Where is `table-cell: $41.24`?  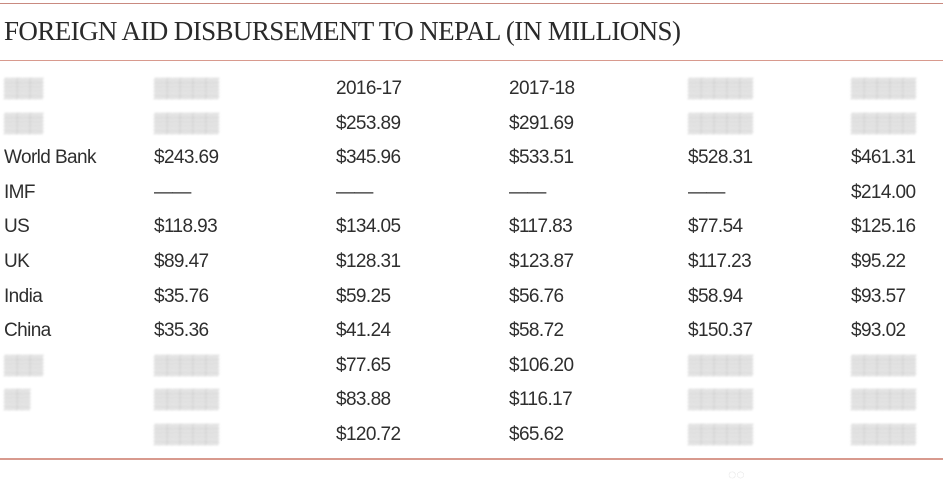 table-cell: $41.24 is located at coordinates (363, 331).